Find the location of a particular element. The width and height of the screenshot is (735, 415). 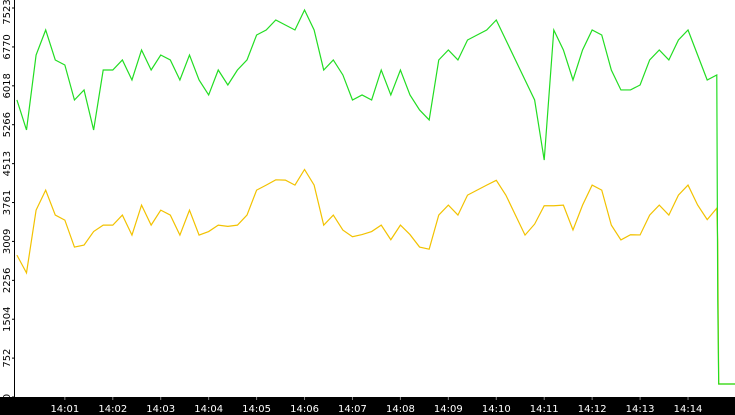

x-tick-label: 14:05 is located at coordinates (256, 409).